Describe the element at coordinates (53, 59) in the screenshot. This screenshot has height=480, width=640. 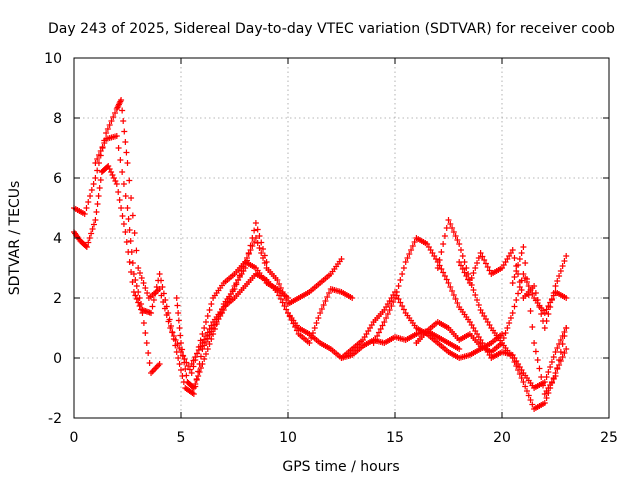
I see `y-tick-label: 10` at that location.